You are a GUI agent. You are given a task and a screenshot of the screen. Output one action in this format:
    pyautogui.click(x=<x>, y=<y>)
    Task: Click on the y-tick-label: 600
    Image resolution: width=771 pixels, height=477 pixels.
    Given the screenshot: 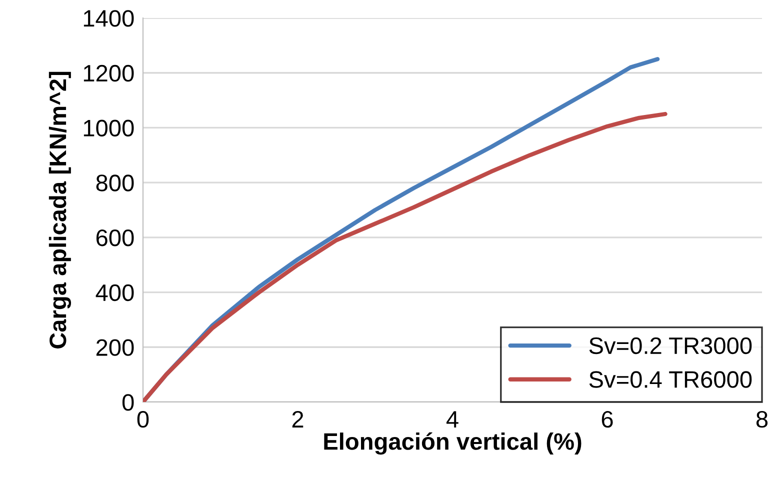 What is the action you would take?
    pyautogui.click(x=115, y=237)
    